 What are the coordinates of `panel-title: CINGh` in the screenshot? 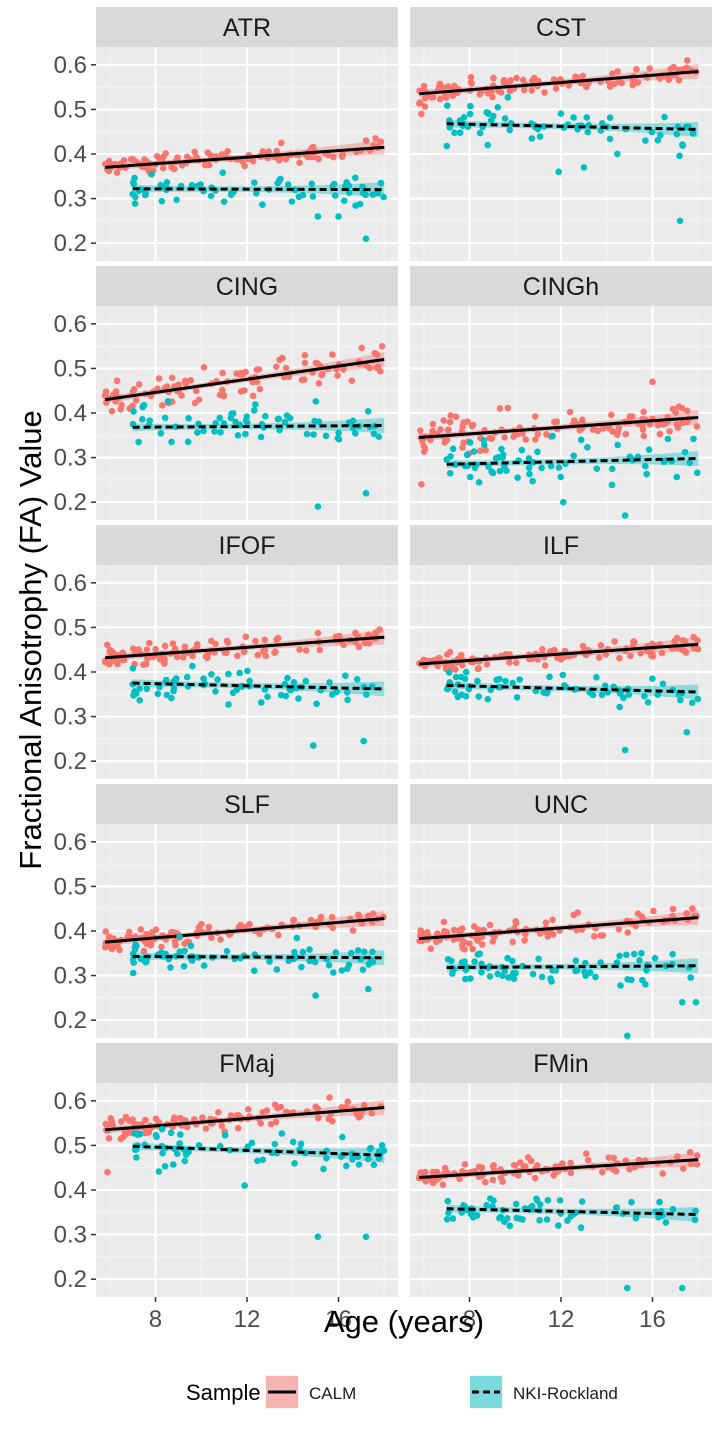 It's located at (561, 287).